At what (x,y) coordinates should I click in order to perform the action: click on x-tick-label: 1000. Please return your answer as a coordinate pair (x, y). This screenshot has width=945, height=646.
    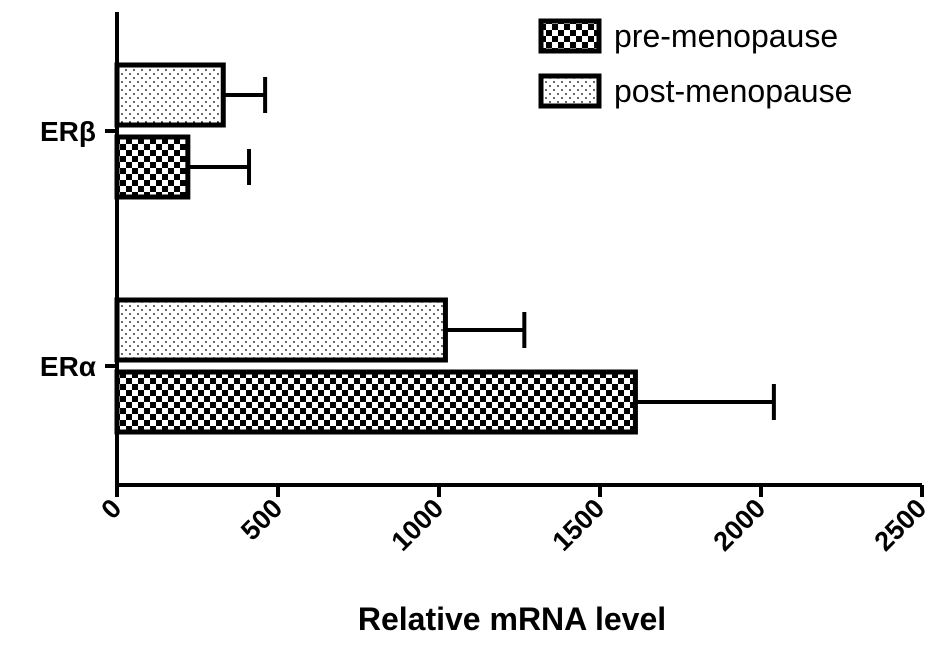
    Looking at the image, I should click on (418, 525).